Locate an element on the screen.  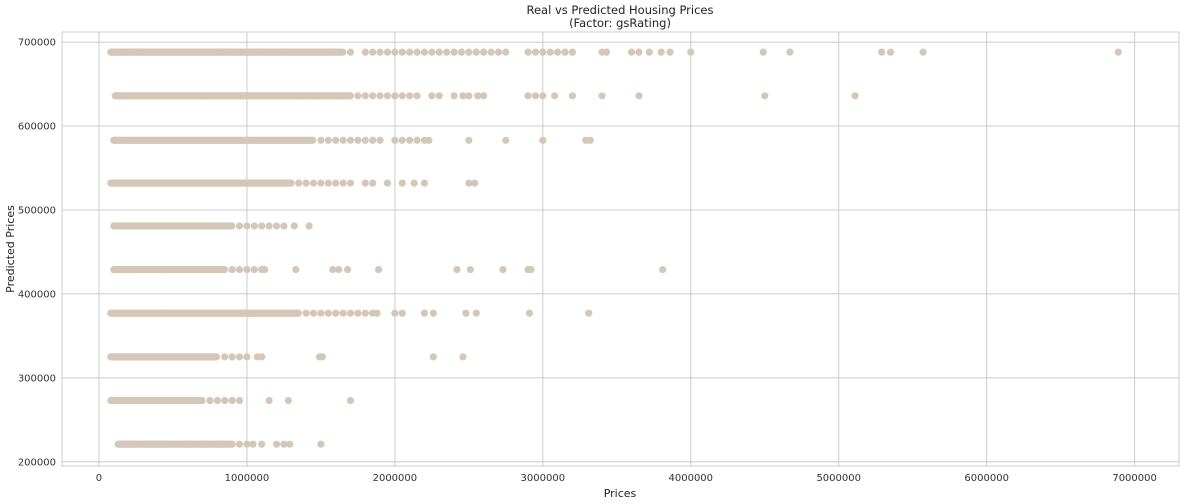
y-tick-label: 500000 is located at coordinates (37, 210).